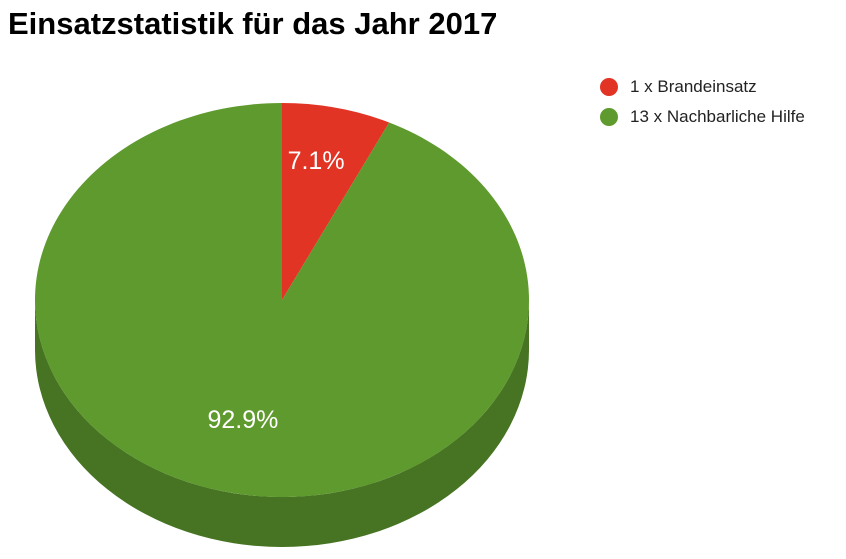 The image size is (846, 559). What do you see at coordinates (275, 290) in the screenshot?
I see `pie-label-layer: 7.1% 92.9%` at bounding box center [275, 290].